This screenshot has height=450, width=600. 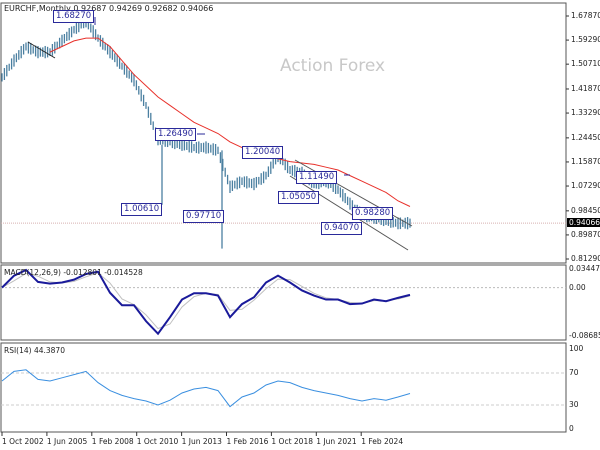 What do you see at coordinates (577, 287) in the screenshot?
I see `macd-tick-label: 0.00` at bounding box center [577, 287].